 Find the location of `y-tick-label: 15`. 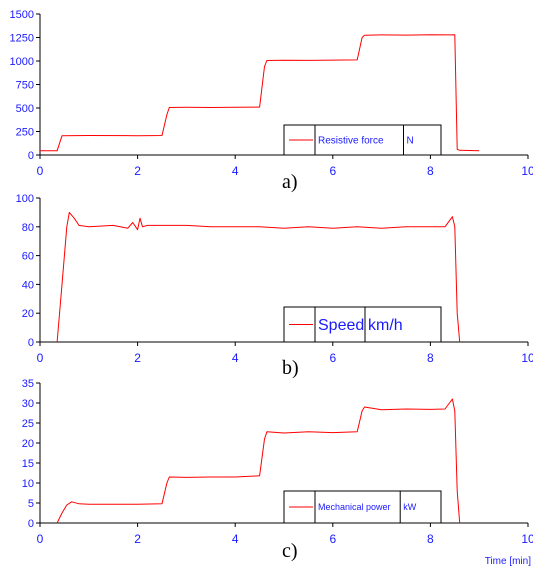

y-tick-label: 15 is located at coordinates (28, 464).